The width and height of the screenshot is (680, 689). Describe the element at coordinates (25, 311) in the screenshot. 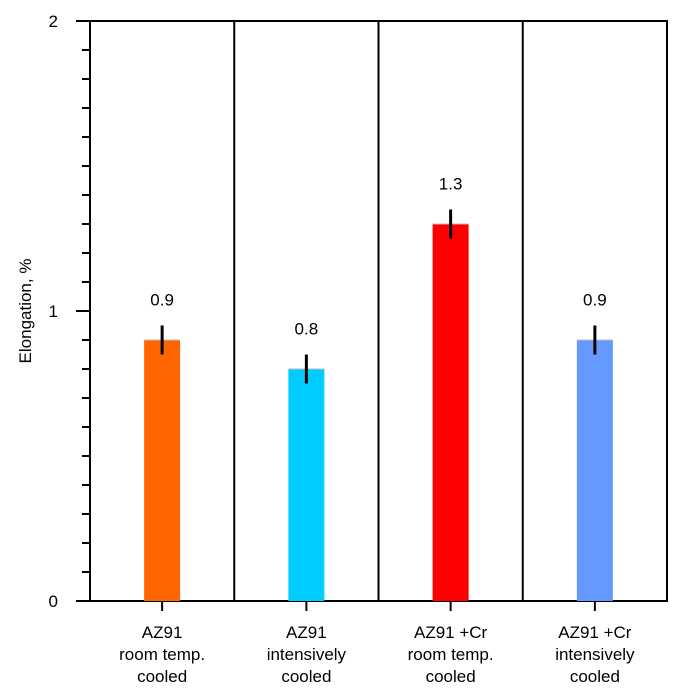

I see `y-axis-label: Elongation, %` at that location.